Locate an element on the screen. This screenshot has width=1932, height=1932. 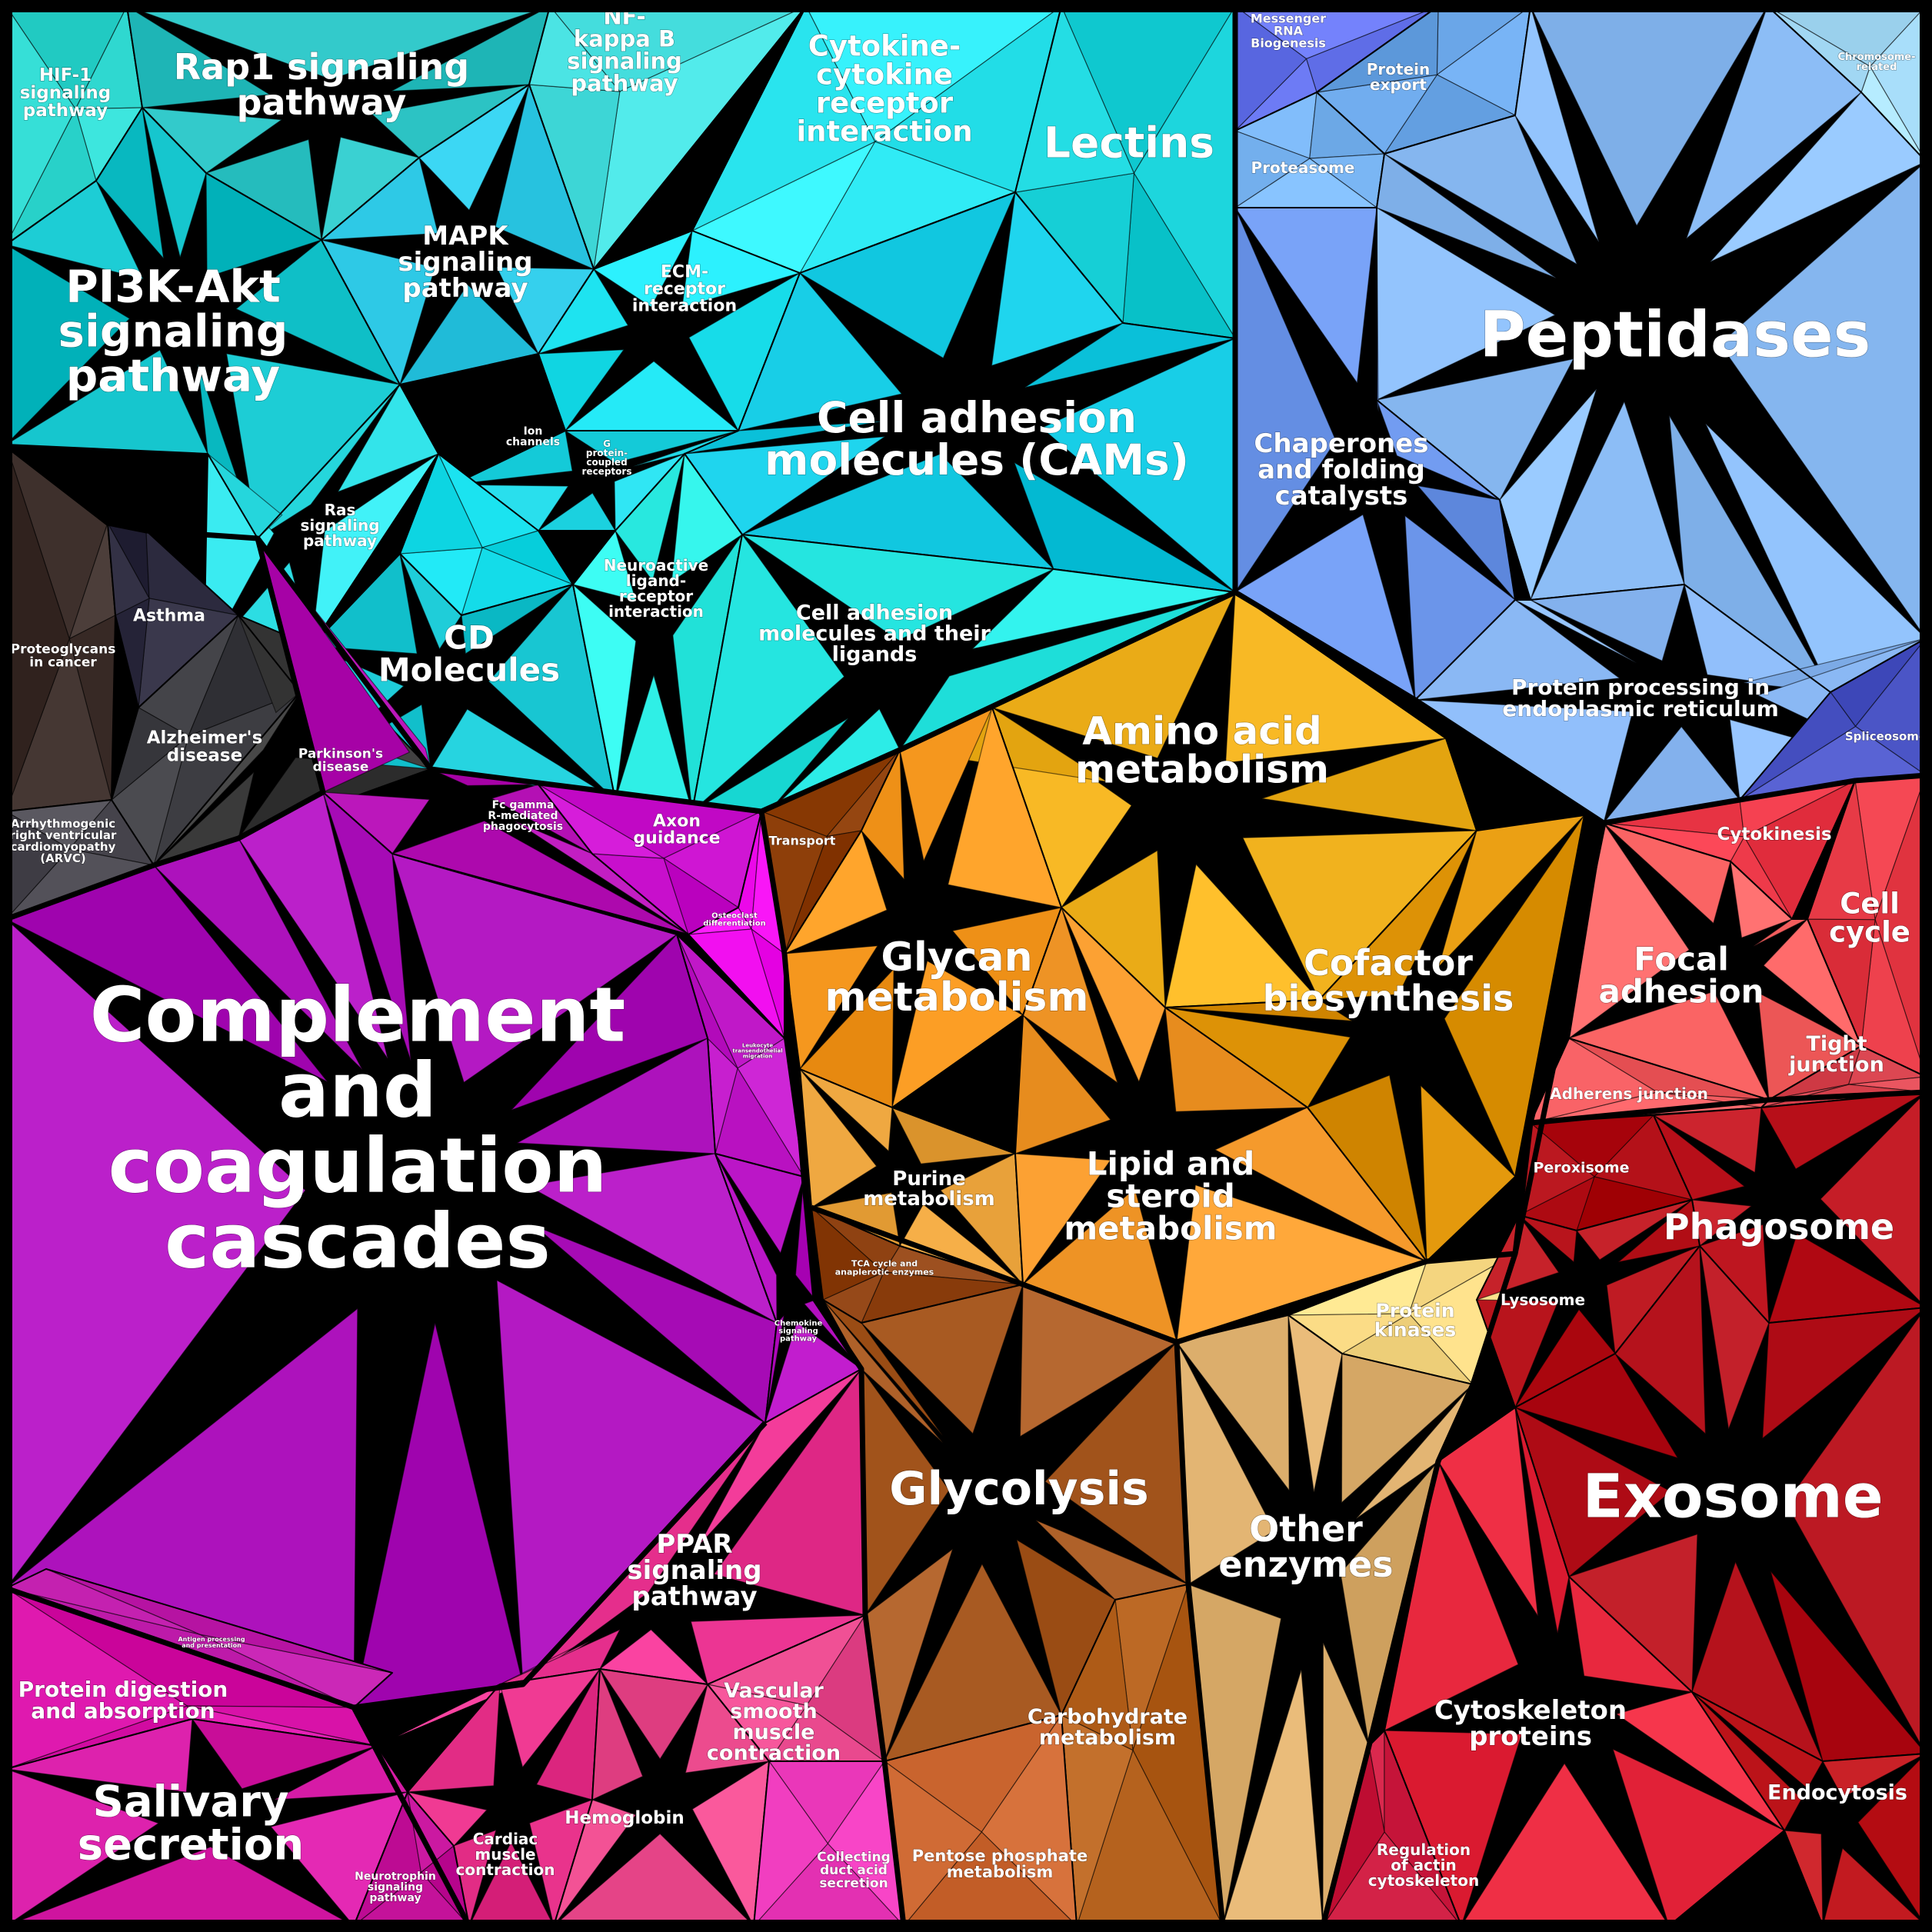
label-line: and absorption is located at coordinates (123, 1711).